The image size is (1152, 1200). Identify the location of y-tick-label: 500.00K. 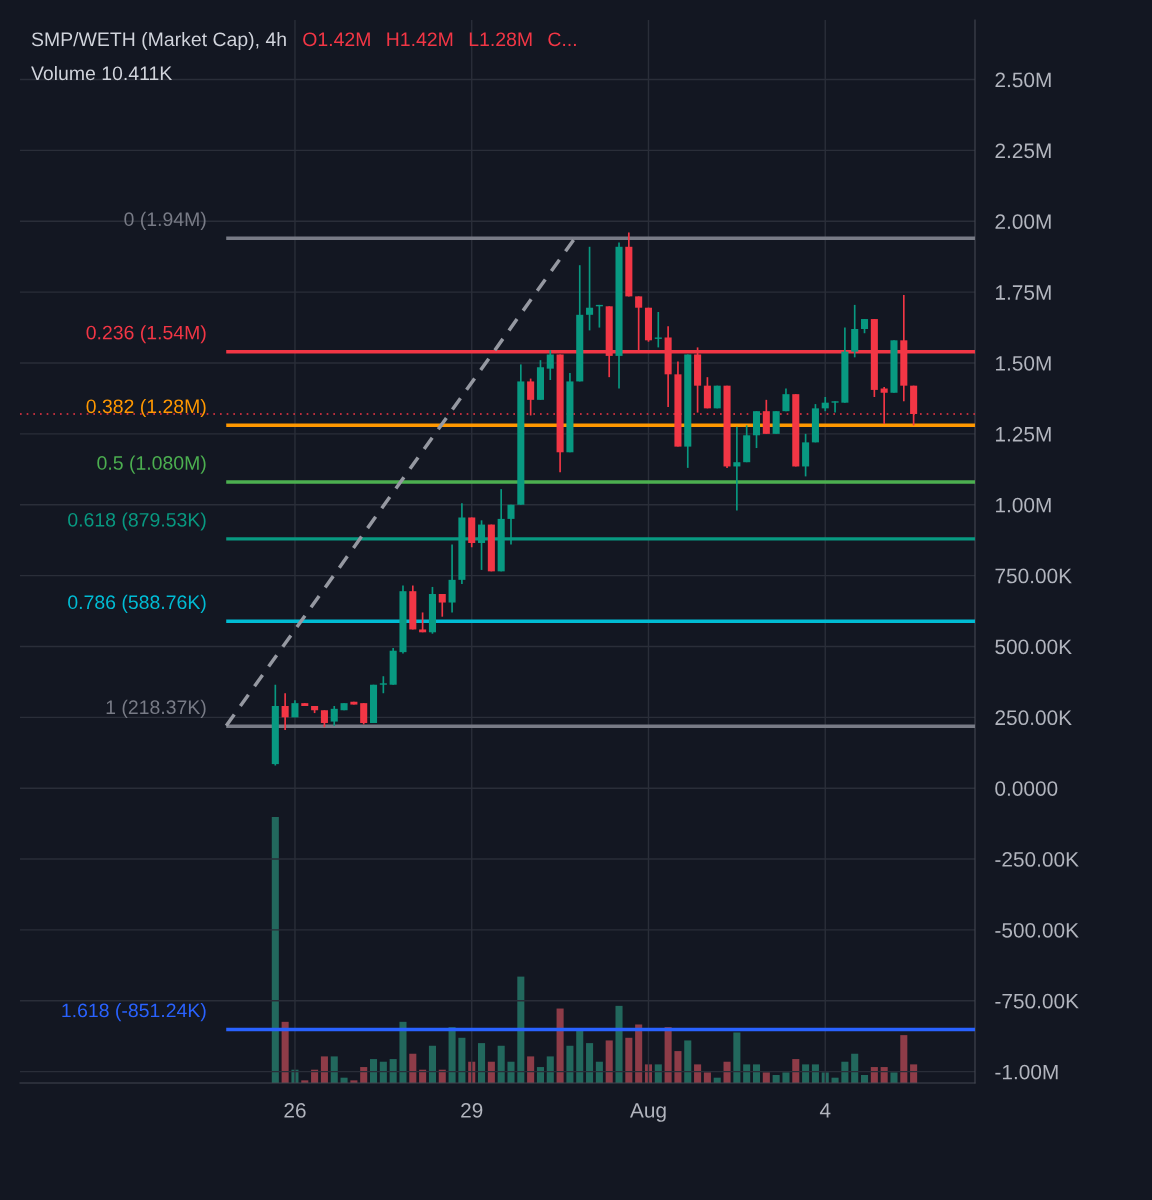
(1033, 647).